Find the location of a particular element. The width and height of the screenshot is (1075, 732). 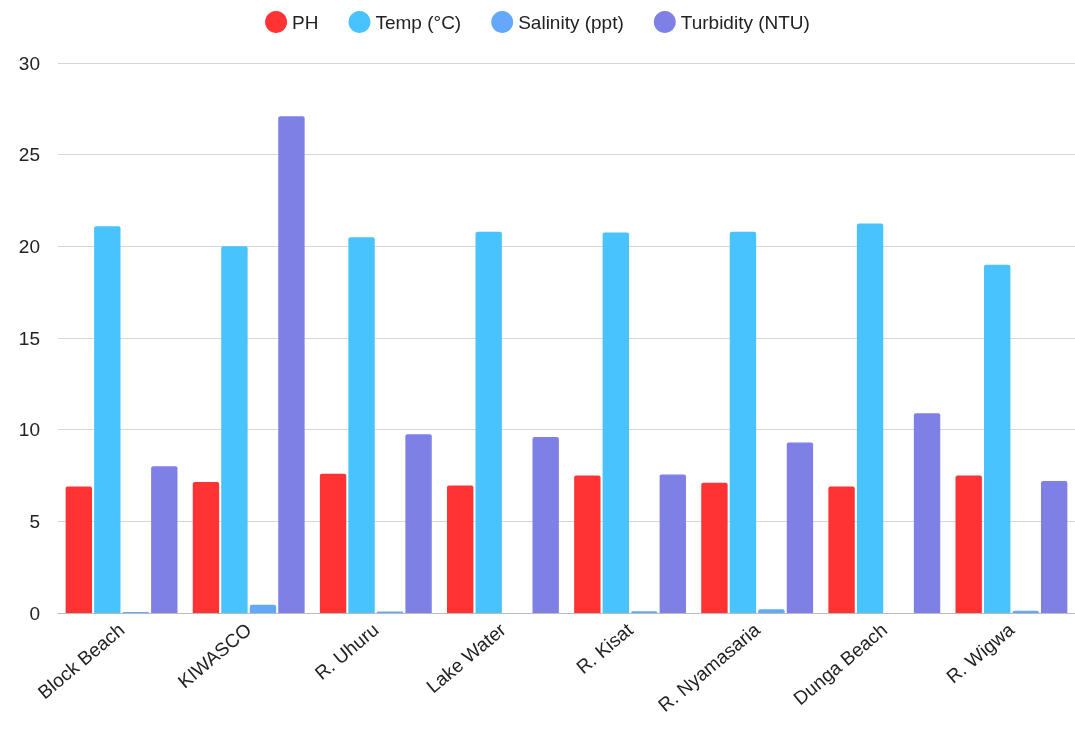

y-tick-label: 15 is located at coordinates (29, 338).